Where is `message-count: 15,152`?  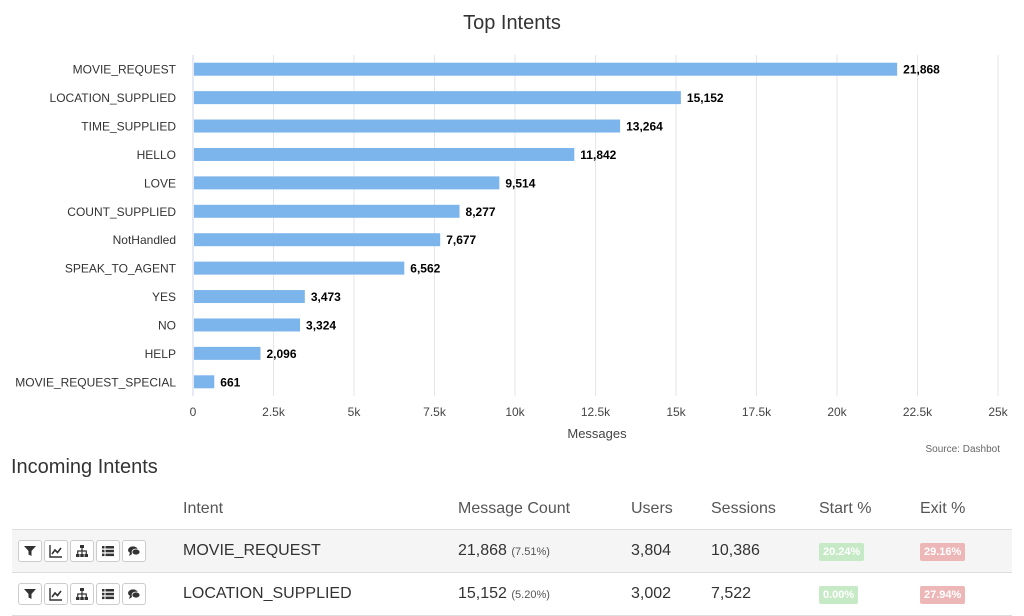 message-count: 15,152 is located at coordinates (485, 593).